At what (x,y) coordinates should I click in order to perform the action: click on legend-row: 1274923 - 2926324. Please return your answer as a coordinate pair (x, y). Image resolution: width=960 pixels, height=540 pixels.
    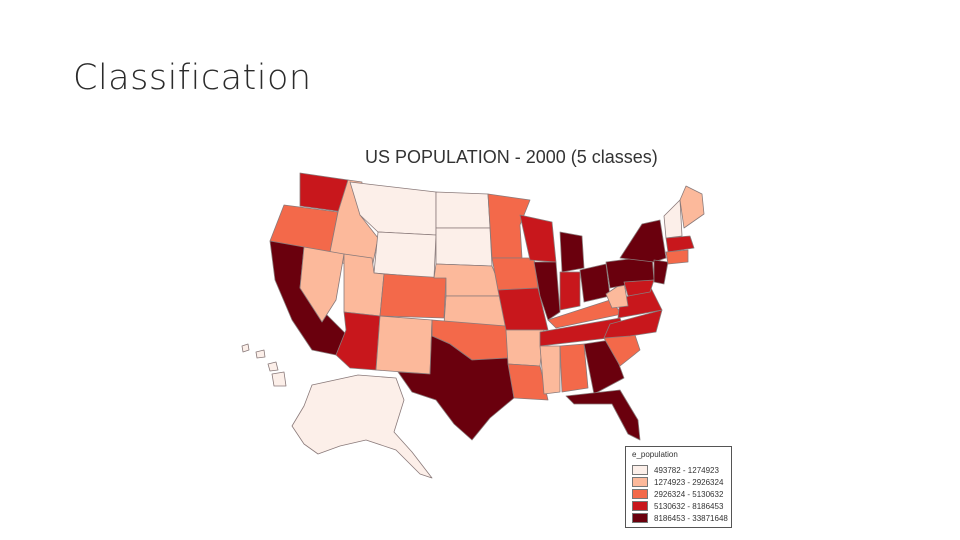
    Looking at the image, I should click on (677, 482).